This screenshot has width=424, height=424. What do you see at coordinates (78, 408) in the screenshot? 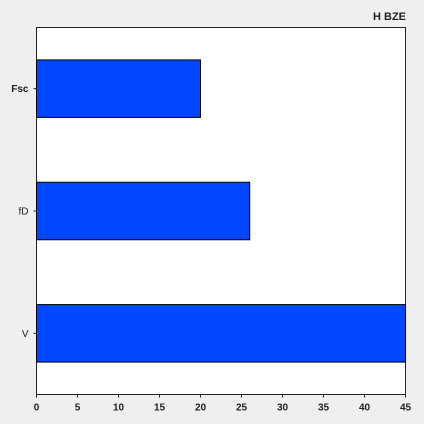
I see `x-tick-label: 5` at bounding box center [78, 408].